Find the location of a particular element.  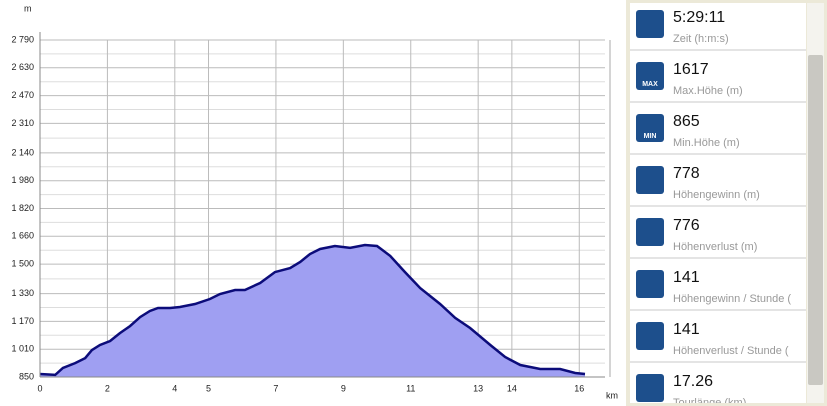

stat-label: Tourlänge (km) is located at coordinates (710, 400).